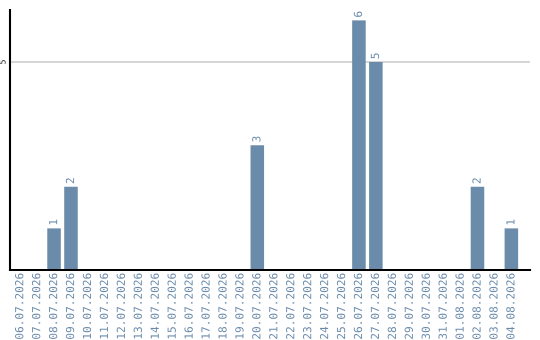 This screenshot has height=340, width=540. Describe the element at coordinates (104, 305) in the screenshot. I see `x-tick-label: 11.07.2026` at that location.